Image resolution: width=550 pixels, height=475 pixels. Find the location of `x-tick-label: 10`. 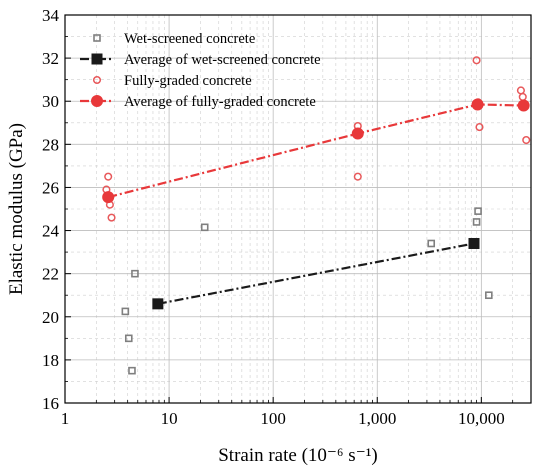

x-tick-label: 10 is located at coordinates (169, 418).